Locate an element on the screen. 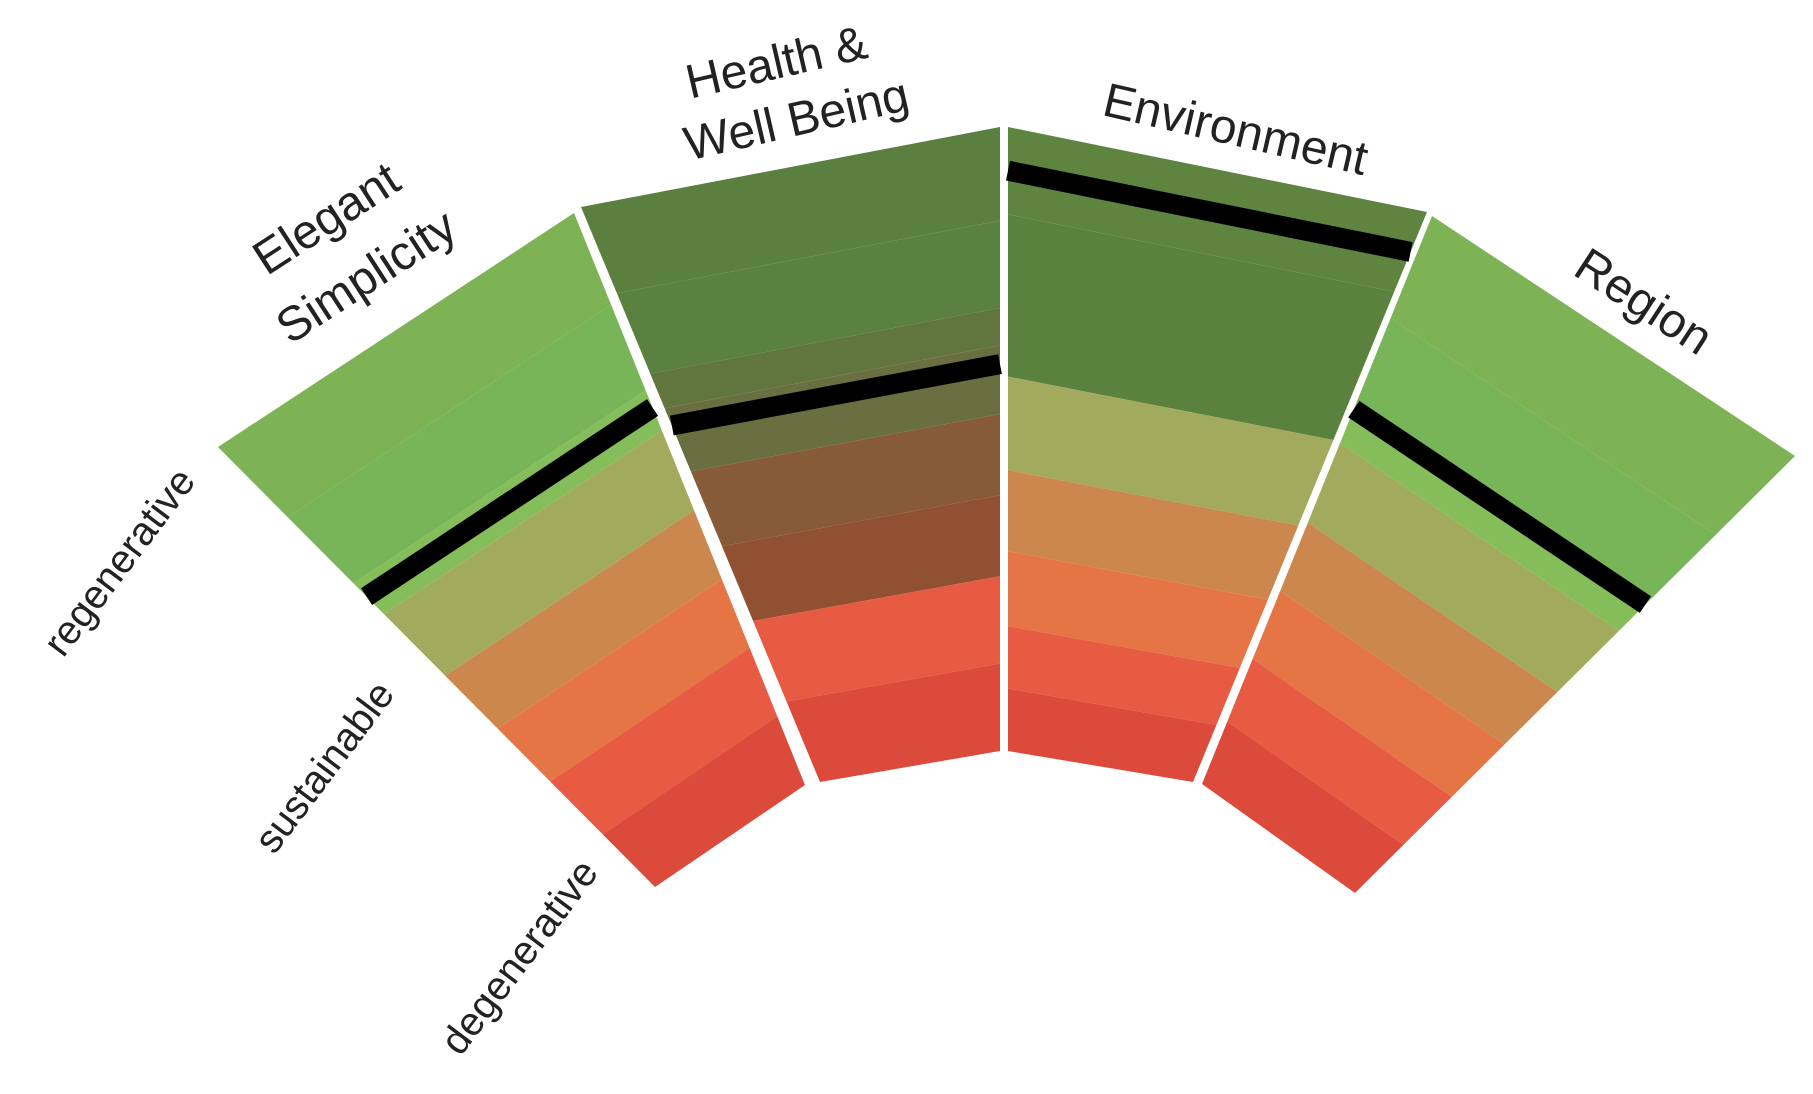  segment-environment-level-marker is located at coordinates (1209, 211).